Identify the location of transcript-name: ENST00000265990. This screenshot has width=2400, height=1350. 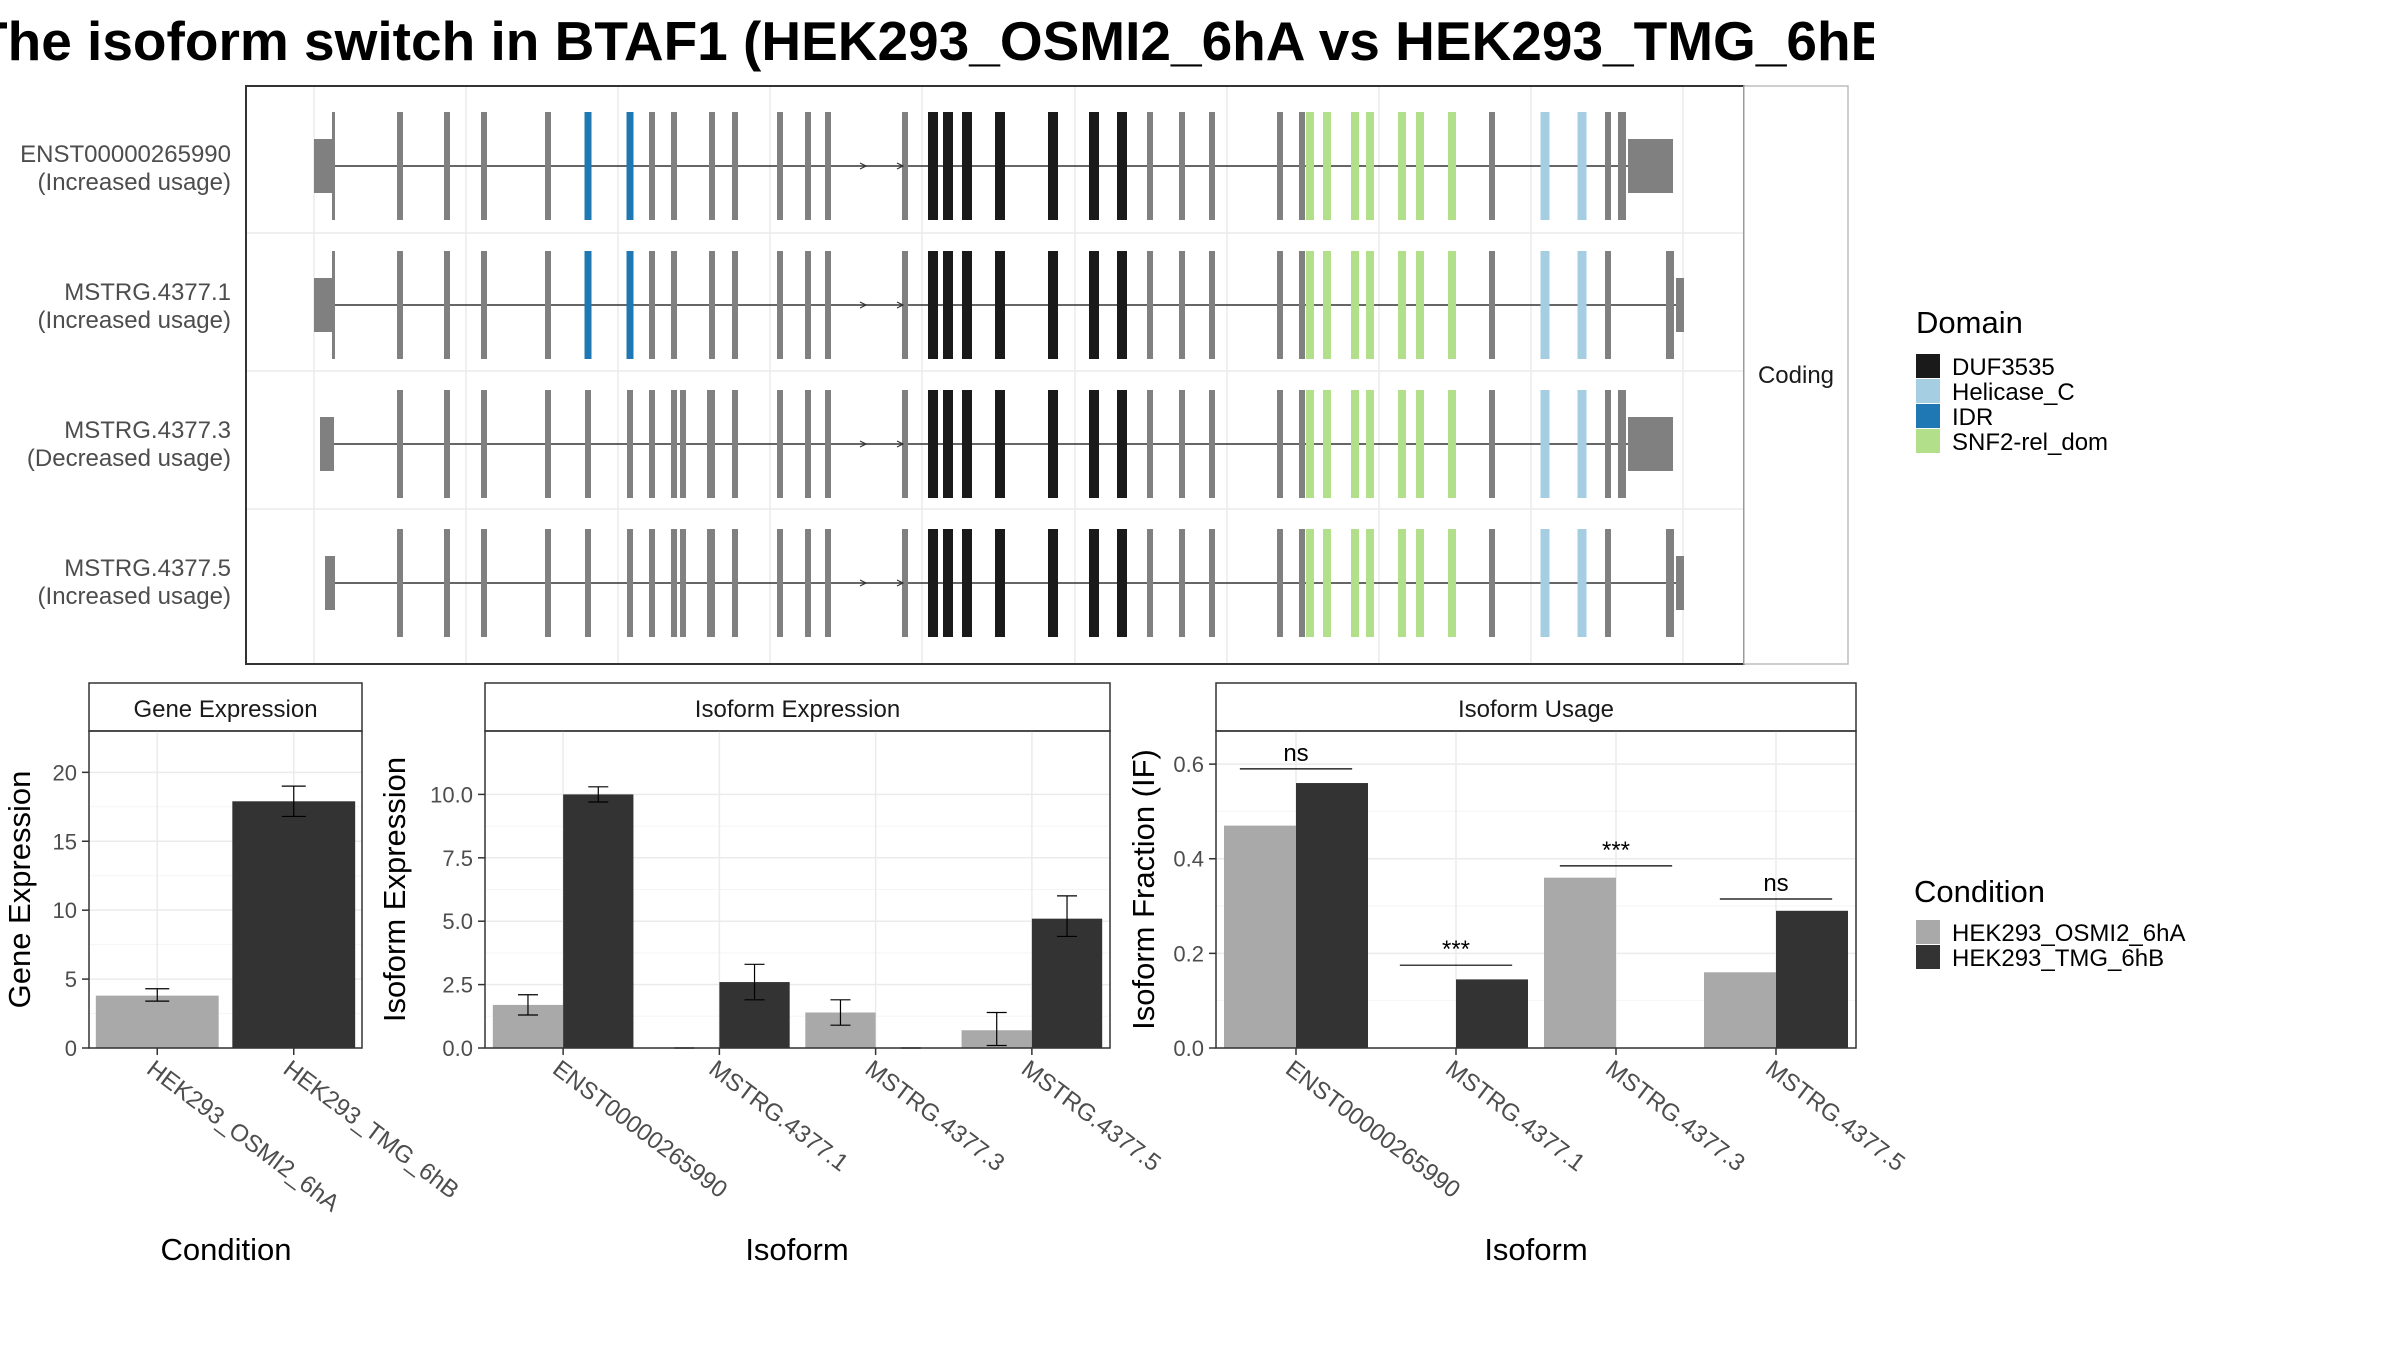
(125, 154).